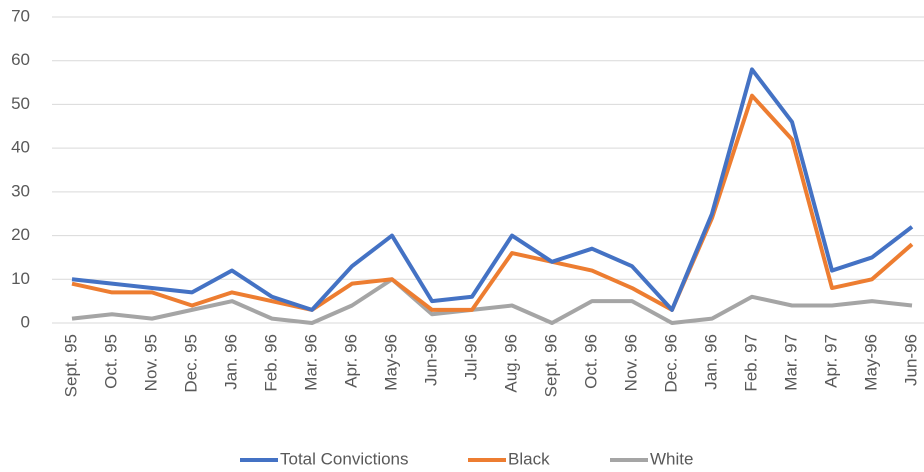 This screenshot has width=924, height=472. Describe the element at coordinates (20, 59) in the screenshot. I see `y-tick-label: 60` at that location.